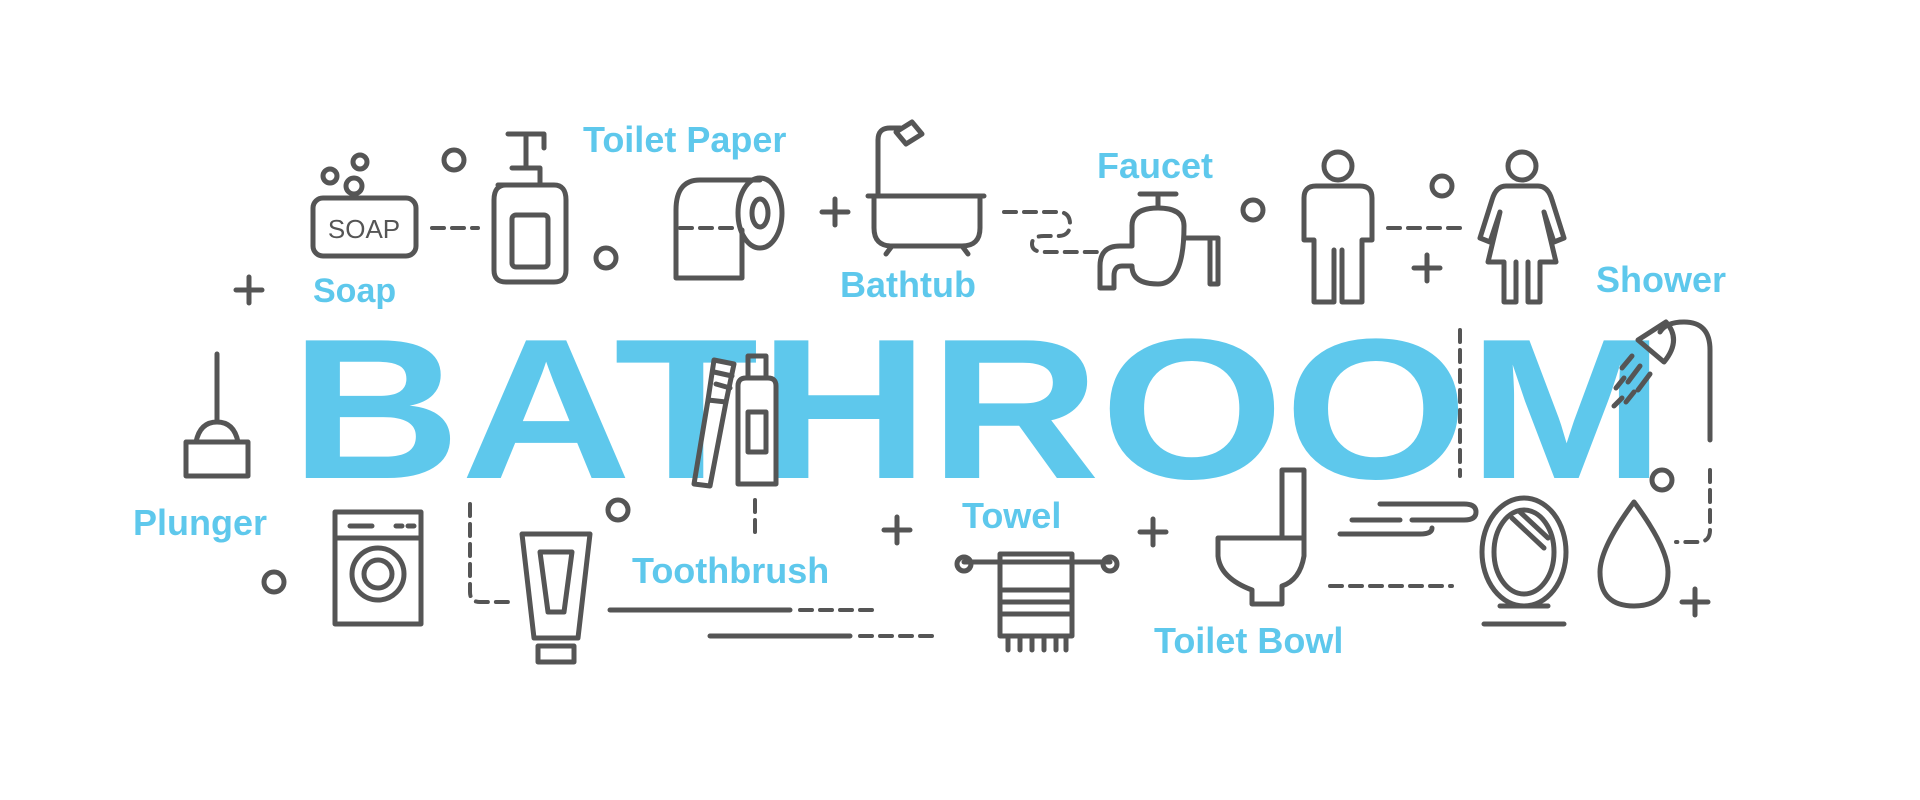 The height and width of the screenshot is (800, 1920). I want to click on toothpaste-icon, so click(757, 420).